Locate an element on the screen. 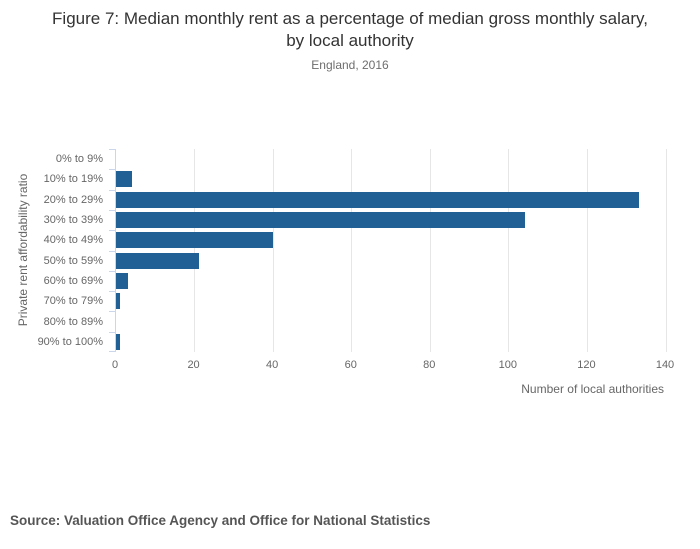 This screenshot has height=549, width=700. y-axis-label: 80% to 89% is located at coordinates (73, 321).